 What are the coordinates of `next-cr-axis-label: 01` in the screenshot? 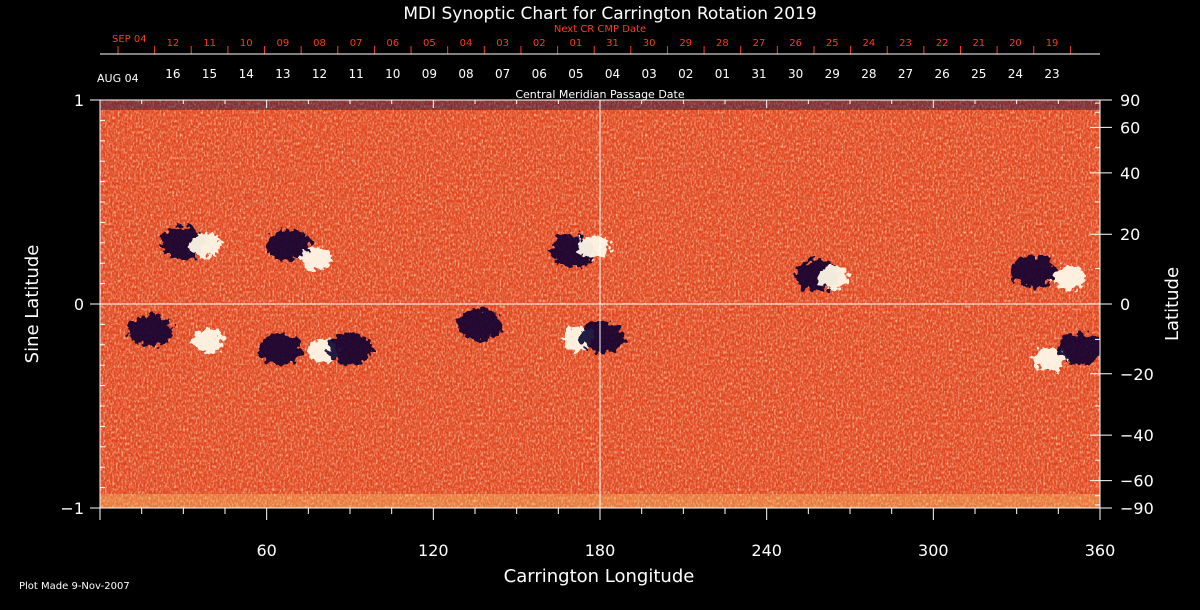 It's located at (576, 43).